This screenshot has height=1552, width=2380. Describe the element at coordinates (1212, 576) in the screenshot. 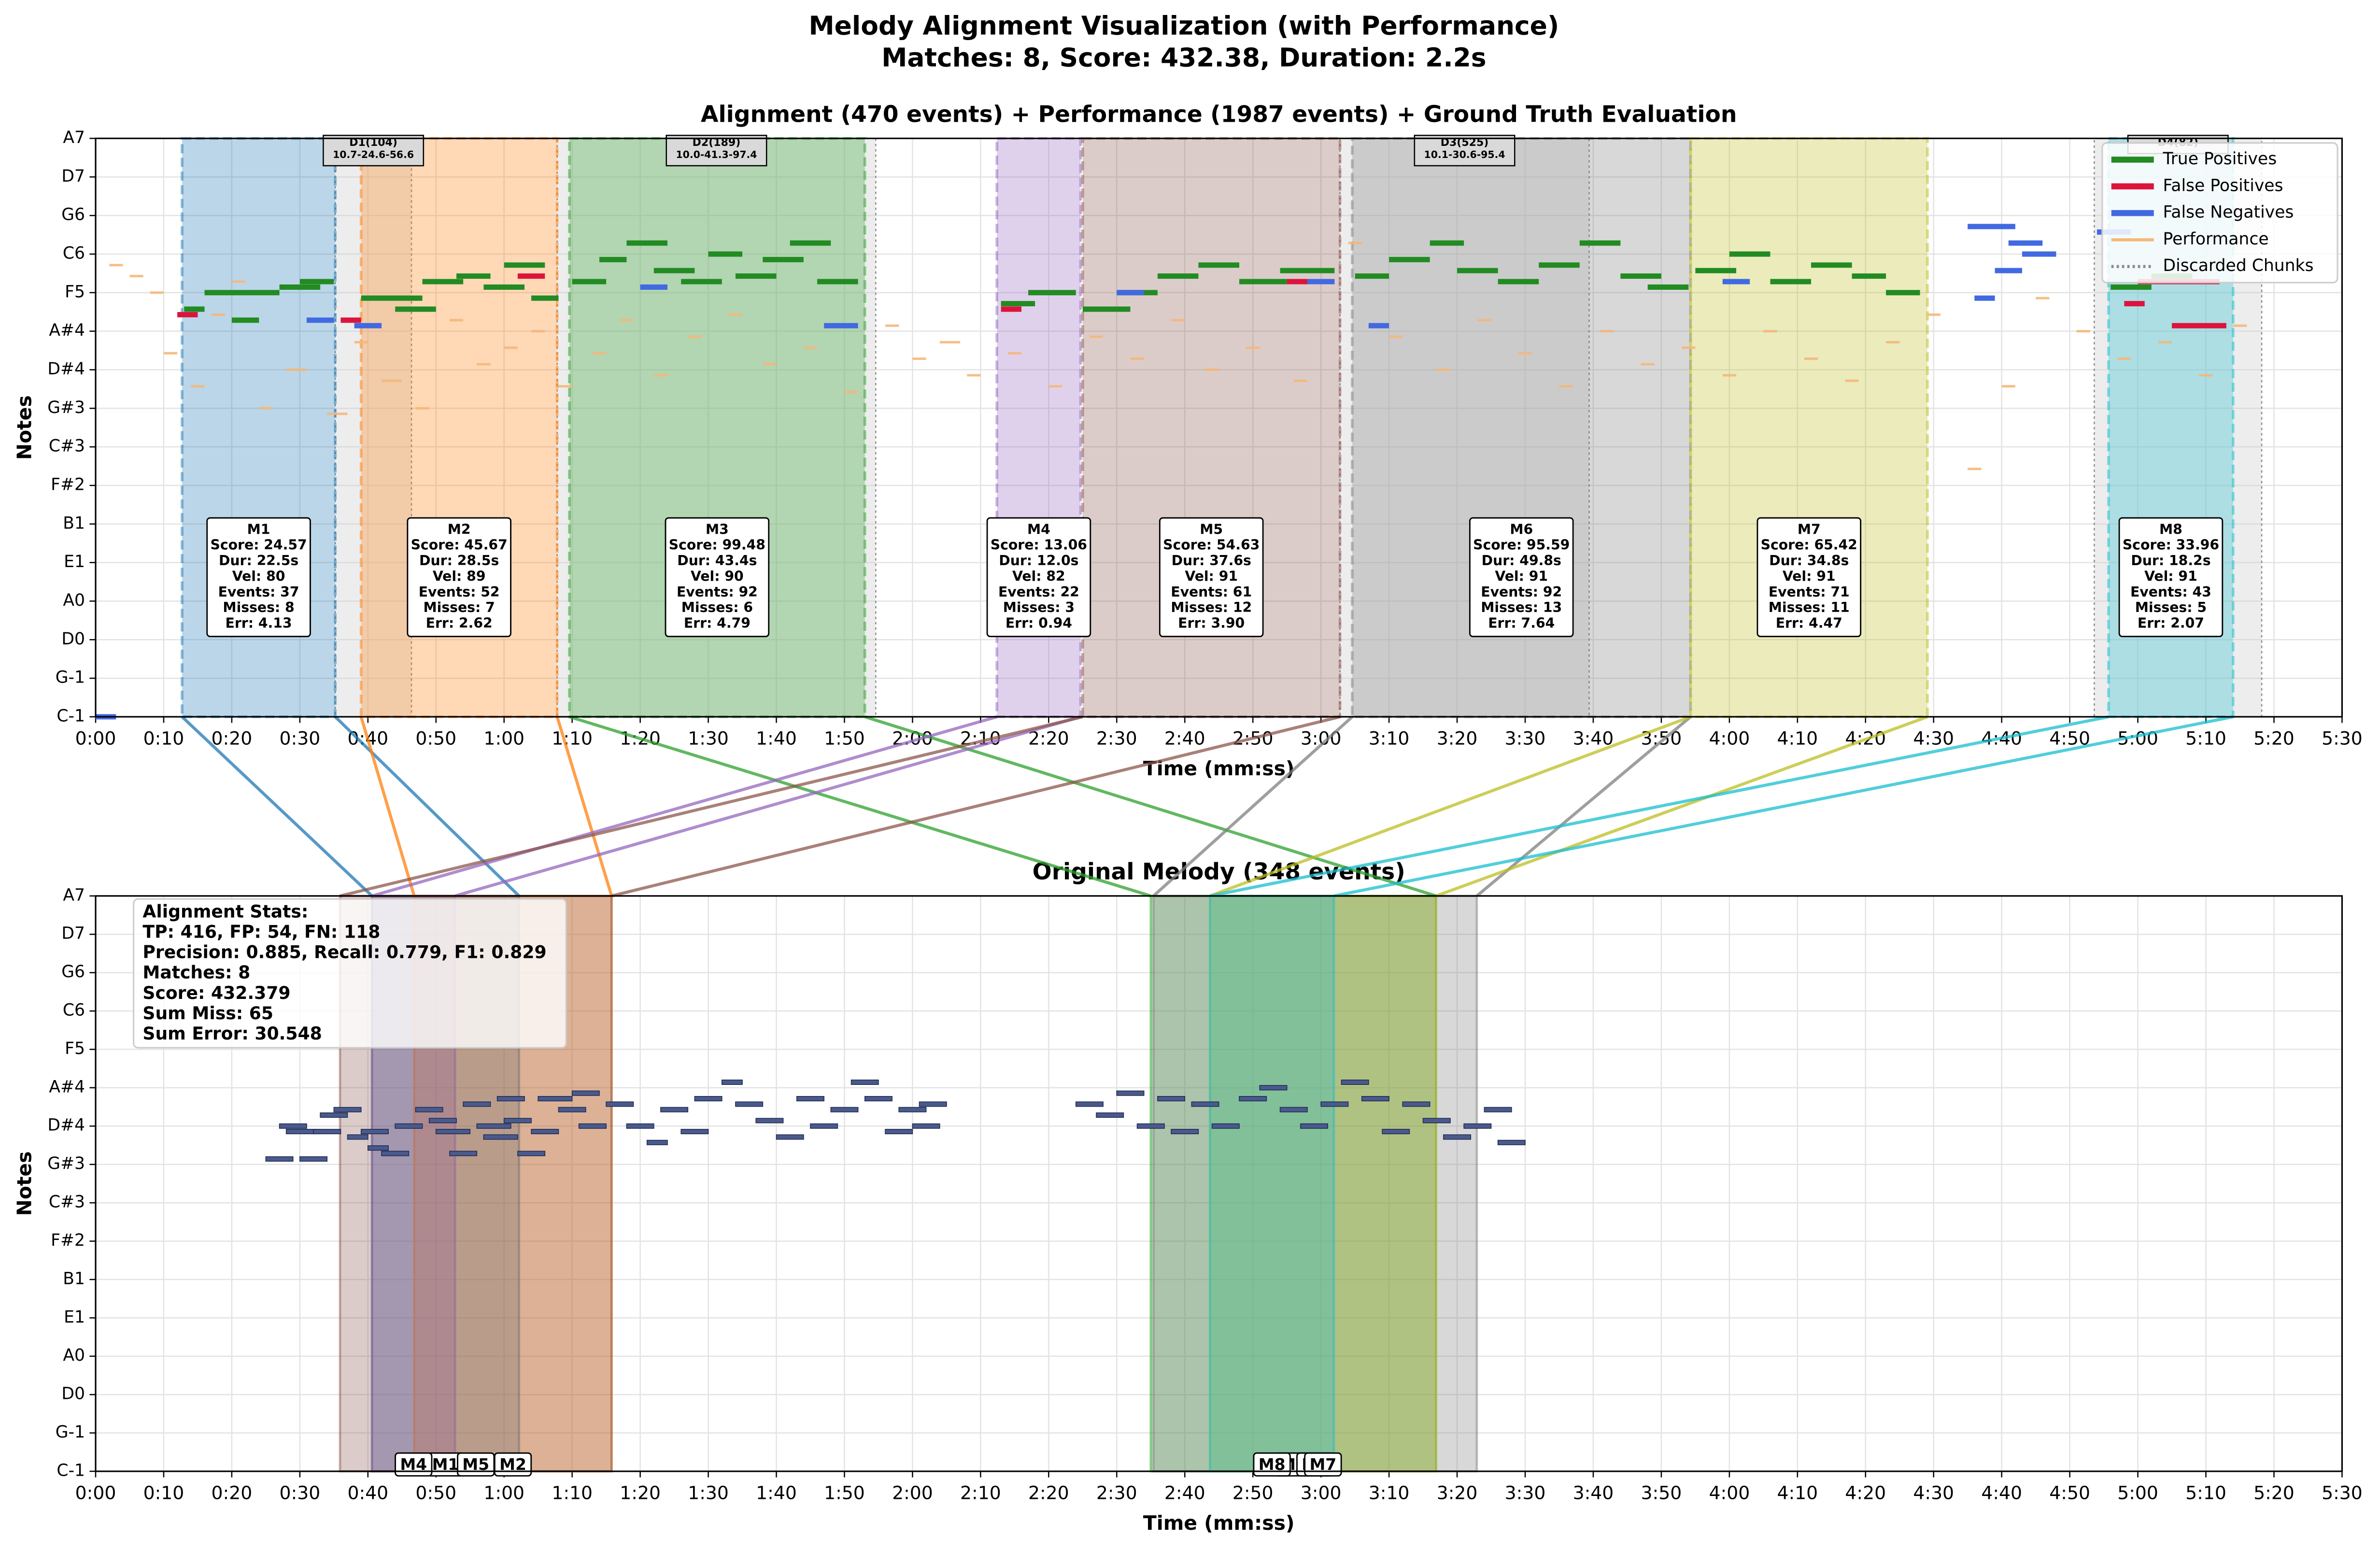

I see `match-info: Vel: 91` at that location.